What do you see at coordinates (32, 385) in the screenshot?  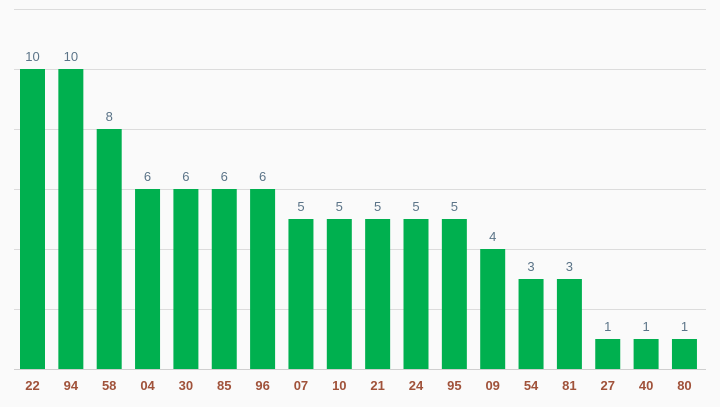 I see `x-tick-label-22: 22` at bounding box center [32, 385].